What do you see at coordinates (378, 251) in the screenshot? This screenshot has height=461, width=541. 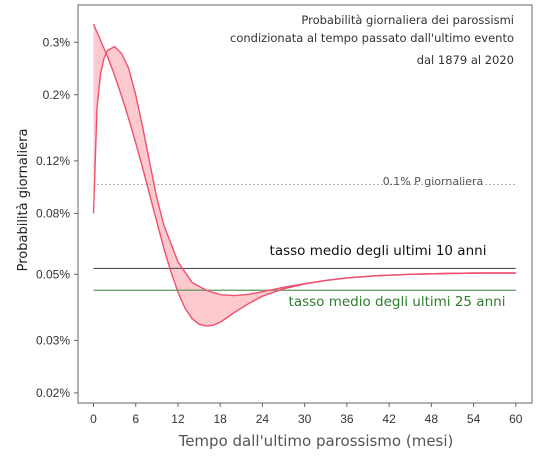 I see `ten-year-label: tasso medio degli ultimi 10 anni` at bounding box center [378, 251].